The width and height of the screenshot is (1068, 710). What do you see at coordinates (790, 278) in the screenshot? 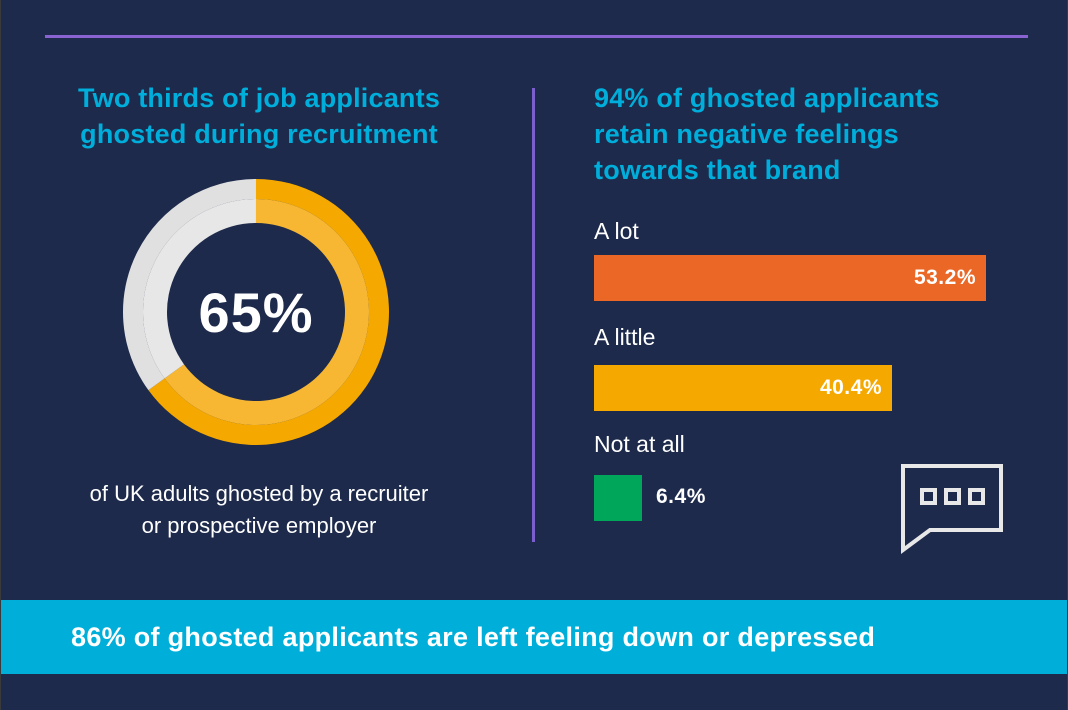
I see `bar-a-lot: 53.2%` at bounding box center [790, 278].